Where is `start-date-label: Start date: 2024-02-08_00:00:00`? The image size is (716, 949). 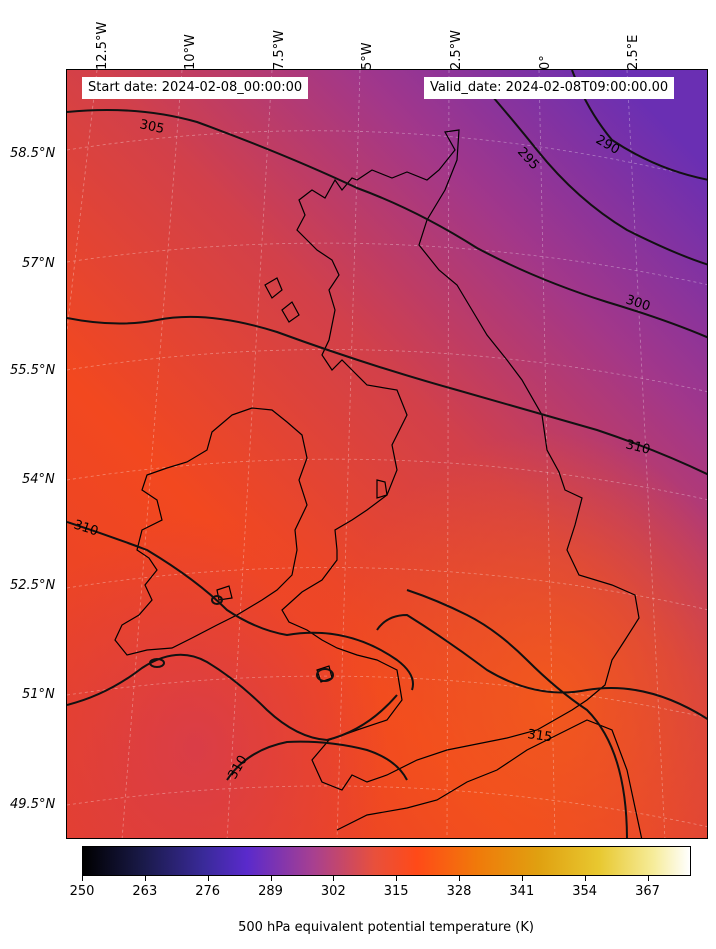 start-date-label: Start date: 2024-02-08_00:00:00 is located at coordinates (195, 88).